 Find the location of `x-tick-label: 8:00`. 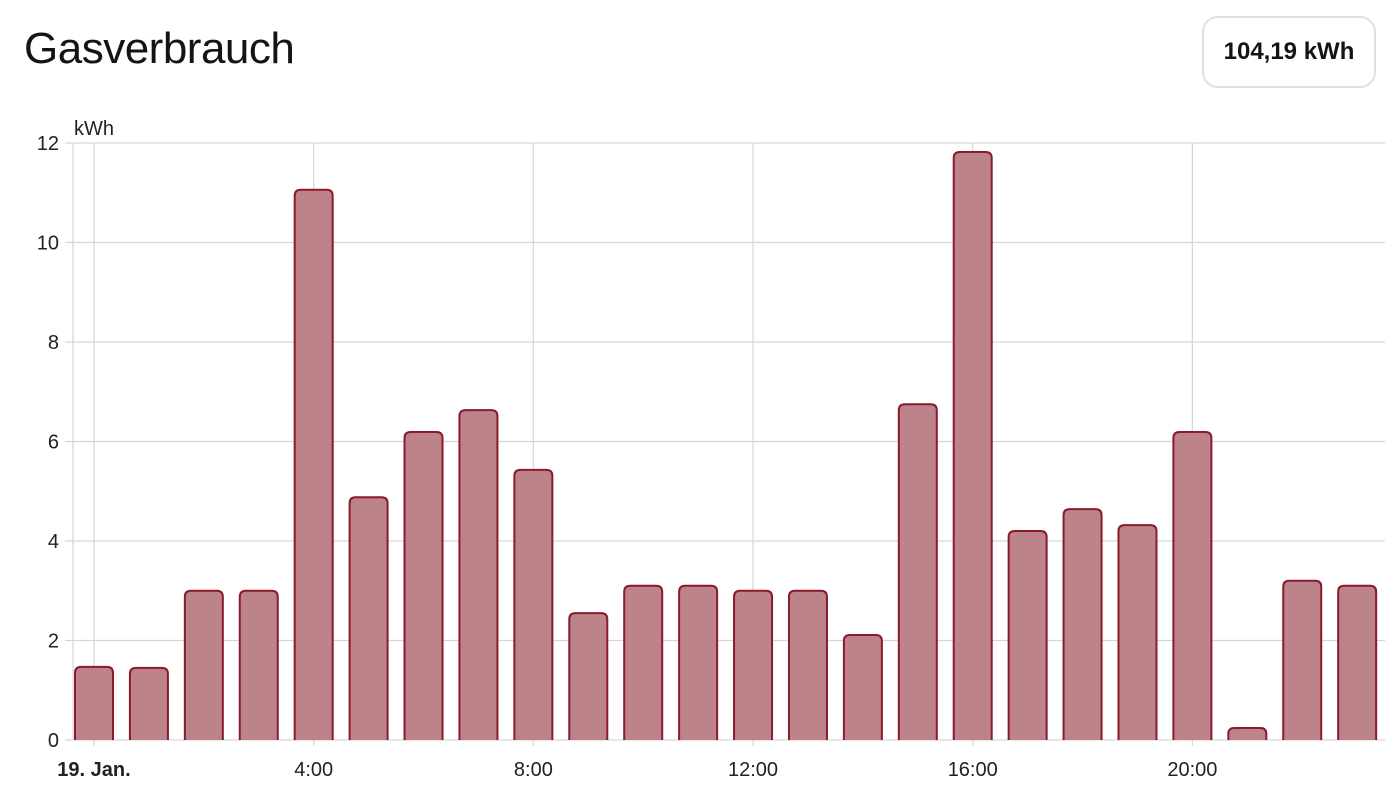

x-tick-label: 8:00 is located at coordinates (533, 770).